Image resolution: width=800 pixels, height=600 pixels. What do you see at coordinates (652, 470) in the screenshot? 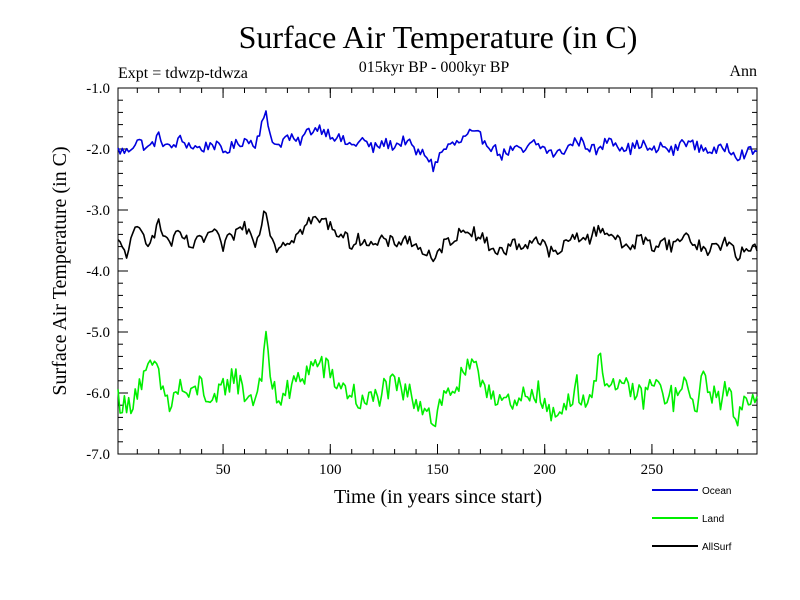
I see `x-tick-label: 250` at bounding box center [652, 470].